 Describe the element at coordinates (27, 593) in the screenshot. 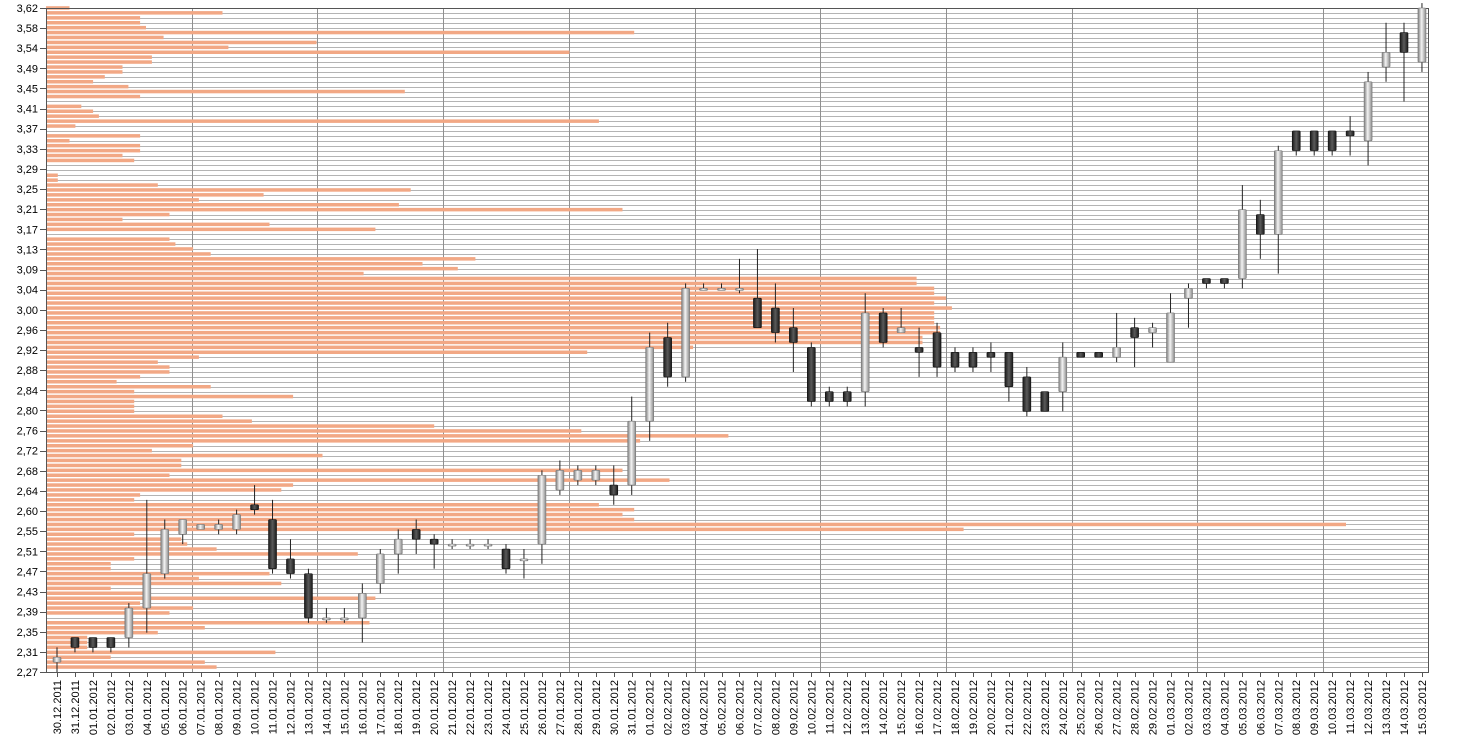

I see `y-tick-label: 2,43` at that location.